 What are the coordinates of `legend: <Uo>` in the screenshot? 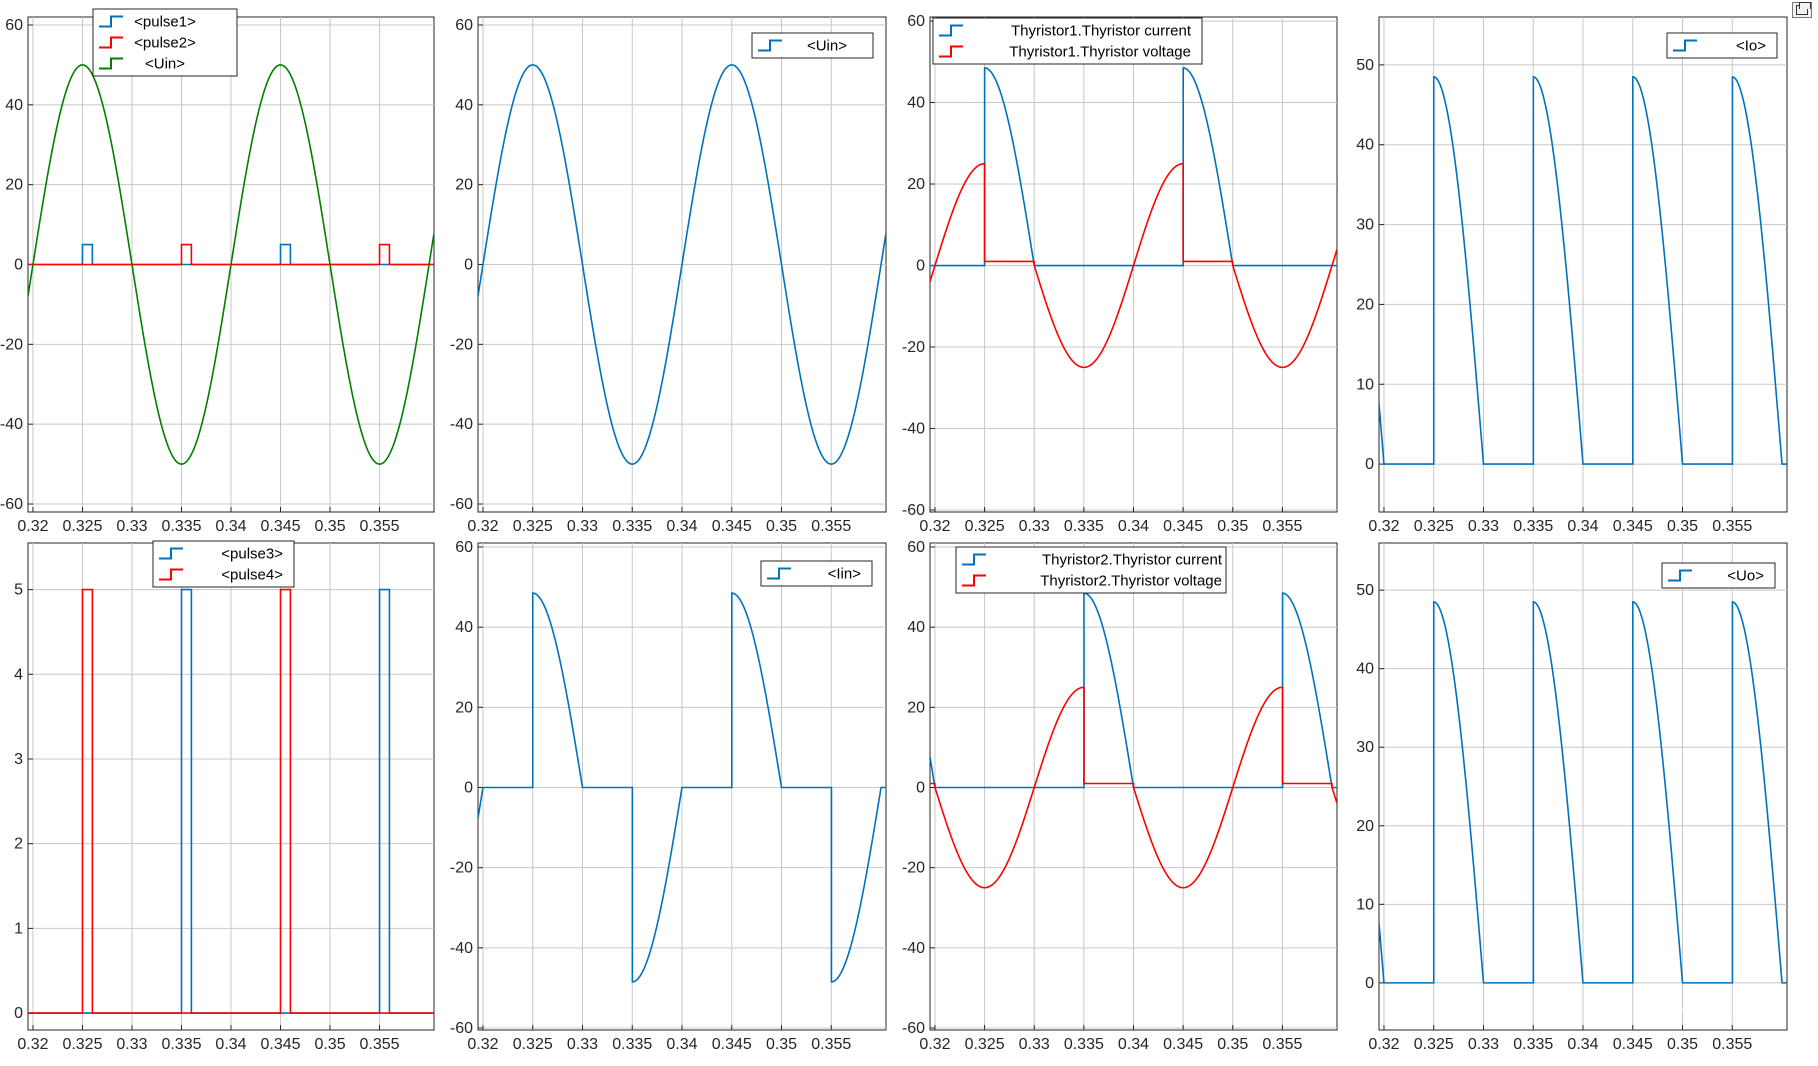 It's located at (1718, 575).